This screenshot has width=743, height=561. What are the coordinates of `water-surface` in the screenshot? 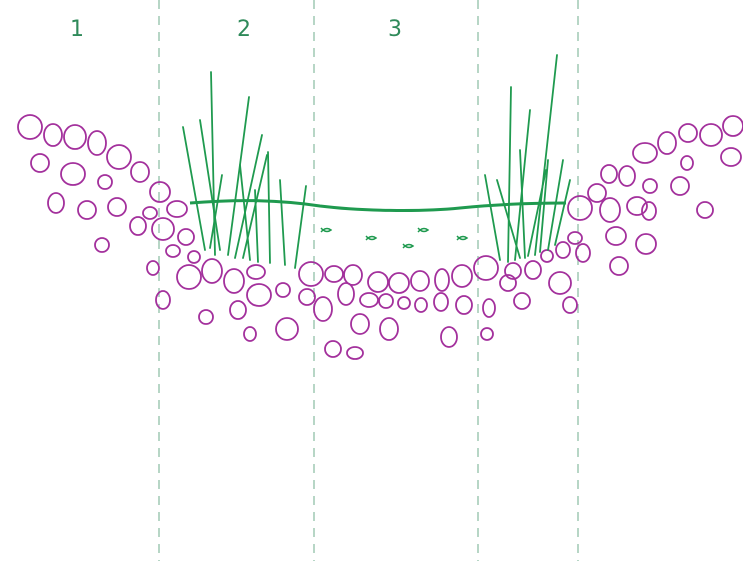 It's located at (378, 205).